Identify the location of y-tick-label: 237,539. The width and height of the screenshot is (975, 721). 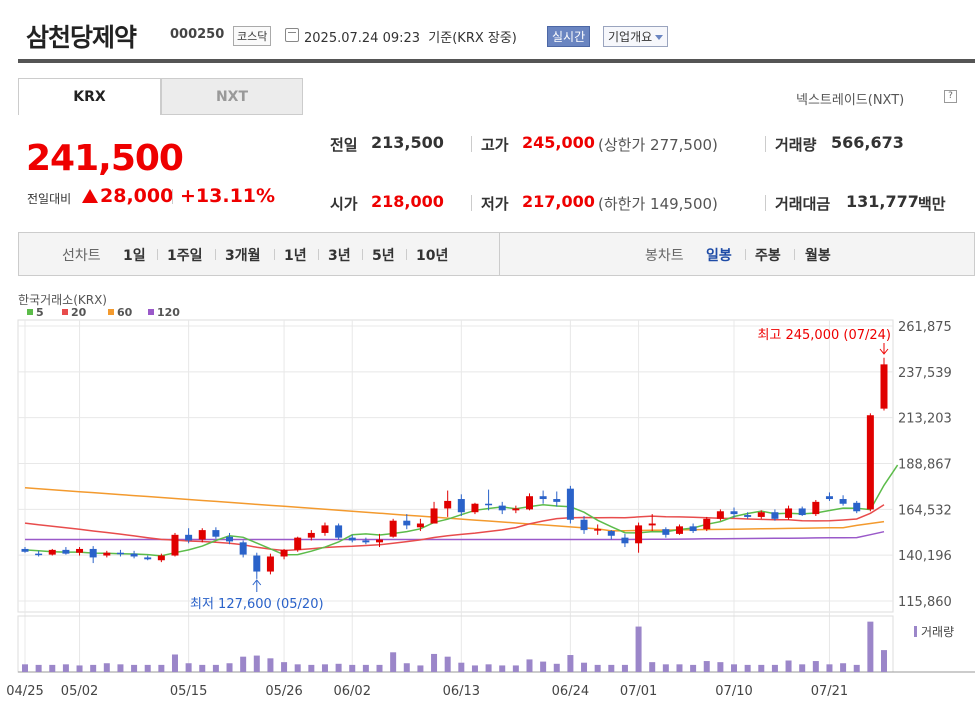
(925, 373).